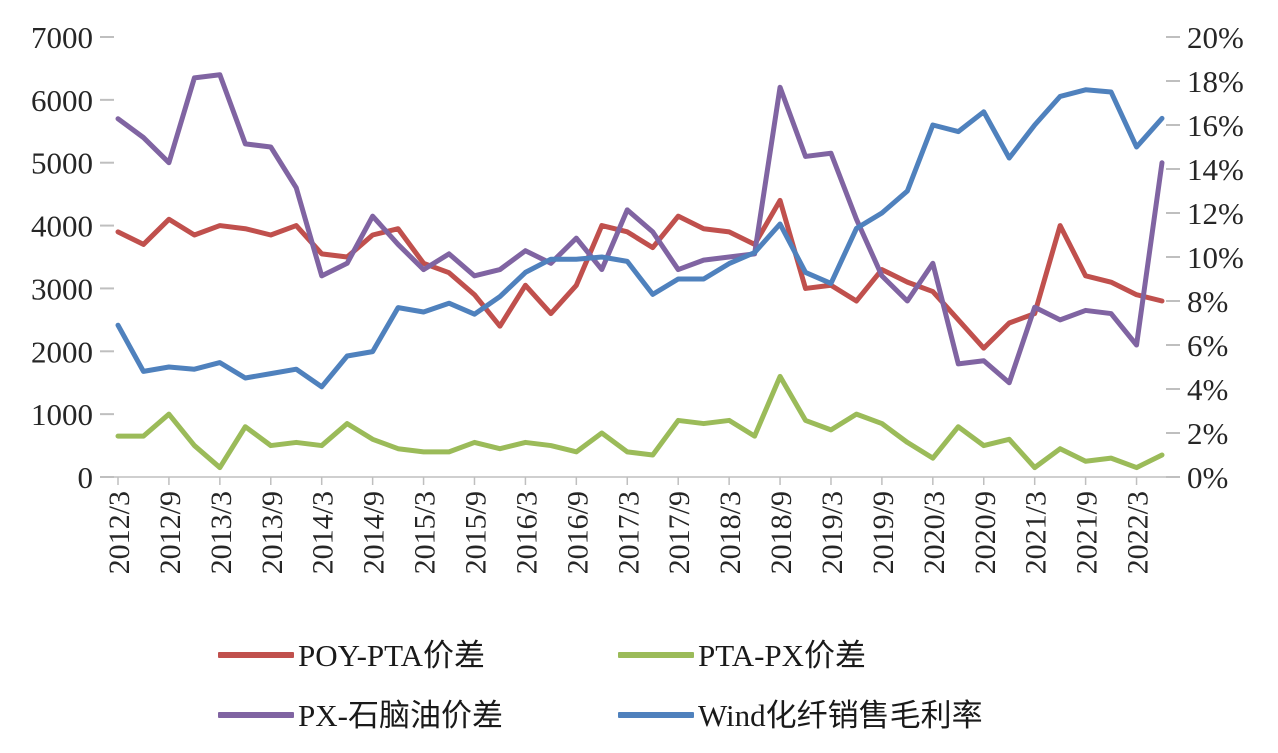  I want to click on legend-item-pta-px: PTA-PX价差, so click(800, 655).